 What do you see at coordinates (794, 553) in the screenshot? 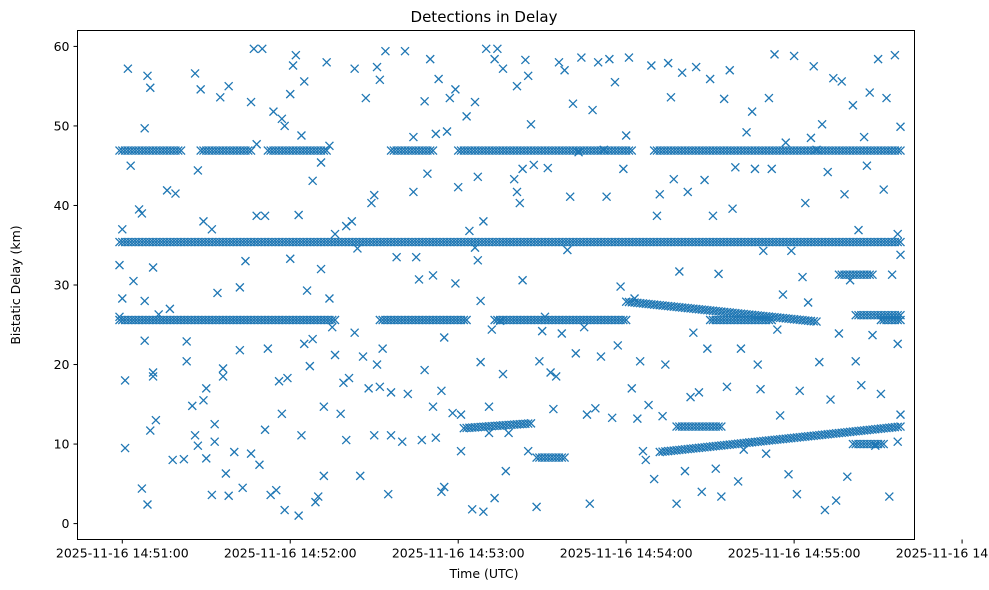
I see `x-tick-label: 2025-11-16 14:55:00` at bounding box center [794, 553].